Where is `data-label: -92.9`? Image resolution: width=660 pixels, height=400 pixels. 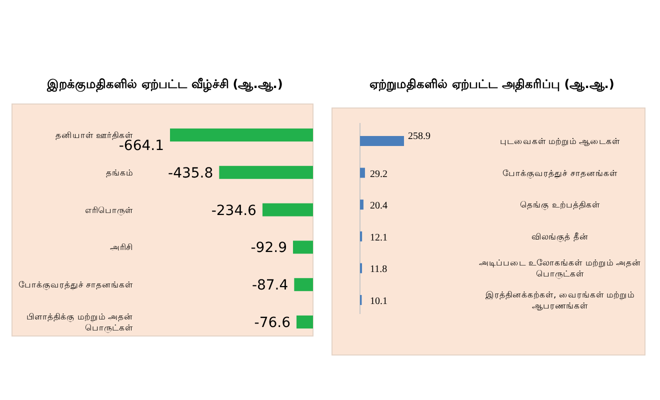 data-label: -92.9 is located at coordinates (268, 248).